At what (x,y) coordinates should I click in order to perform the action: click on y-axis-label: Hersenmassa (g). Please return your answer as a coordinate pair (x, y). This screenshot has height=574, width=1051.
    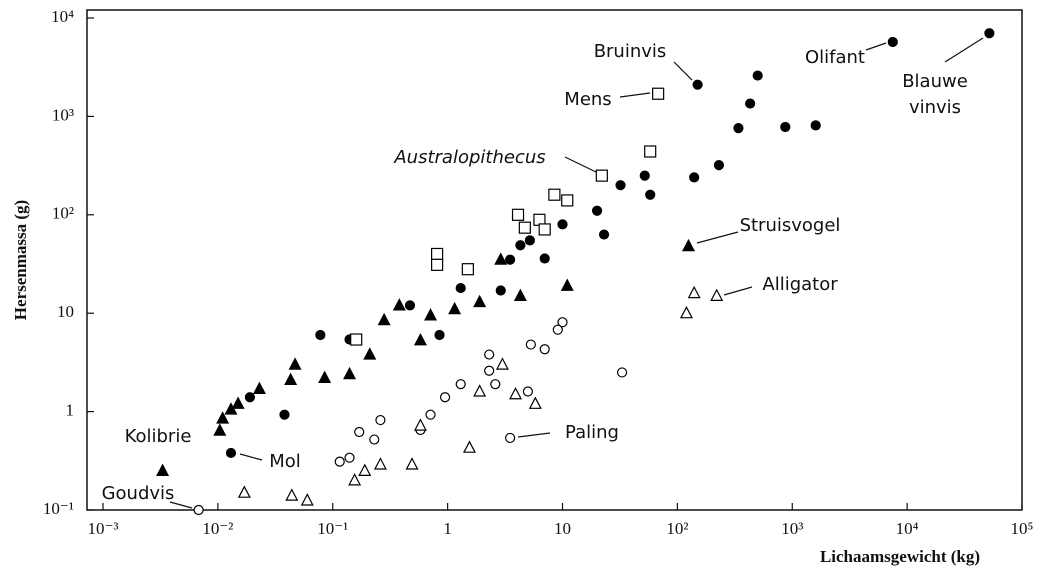
    Looking at the image, I should click on (20, 260).